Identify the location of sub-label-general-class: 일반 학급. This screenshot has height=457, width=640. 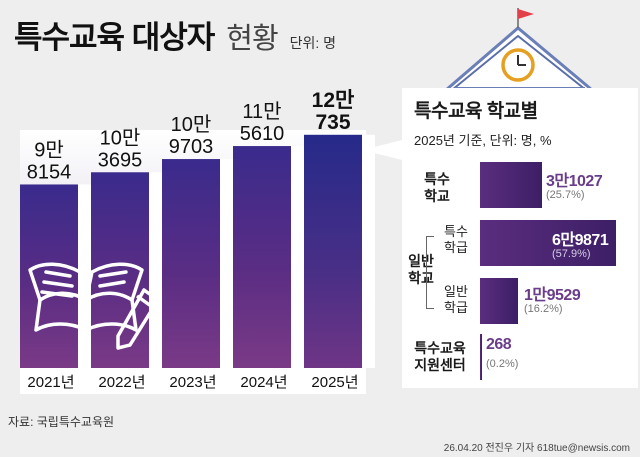
(456, 299).